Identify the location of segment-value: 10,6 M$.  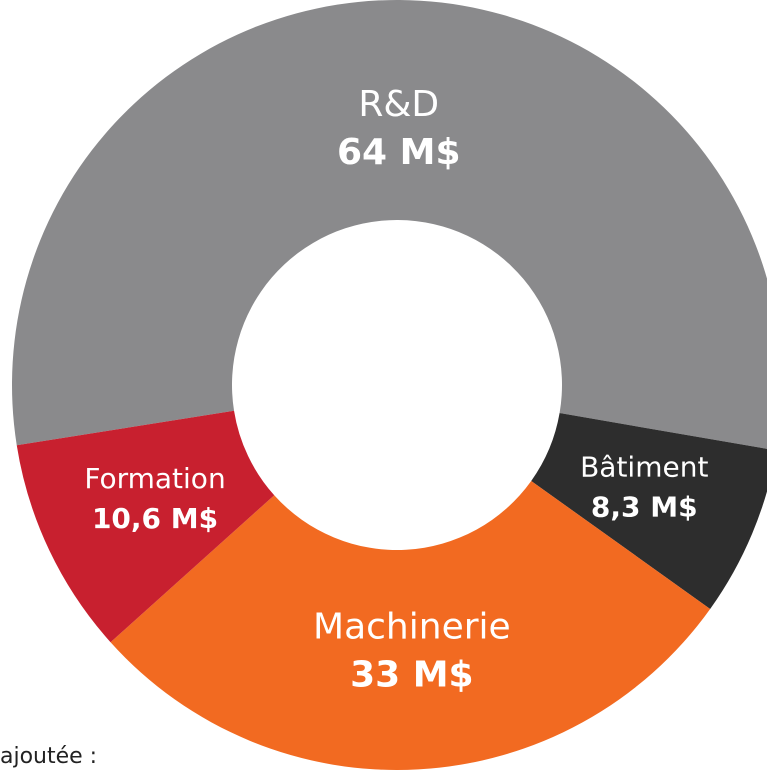
(155, 518).